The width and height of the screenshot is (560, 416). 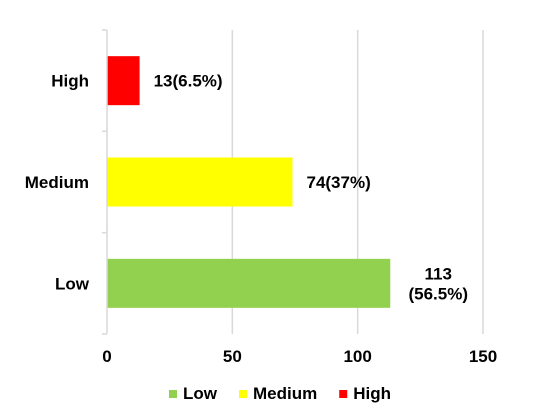 What do you see at coordinates (106, 356) in the screenshot?
I see `x-tick-label-0: 0` at bounding box center [106, 356].